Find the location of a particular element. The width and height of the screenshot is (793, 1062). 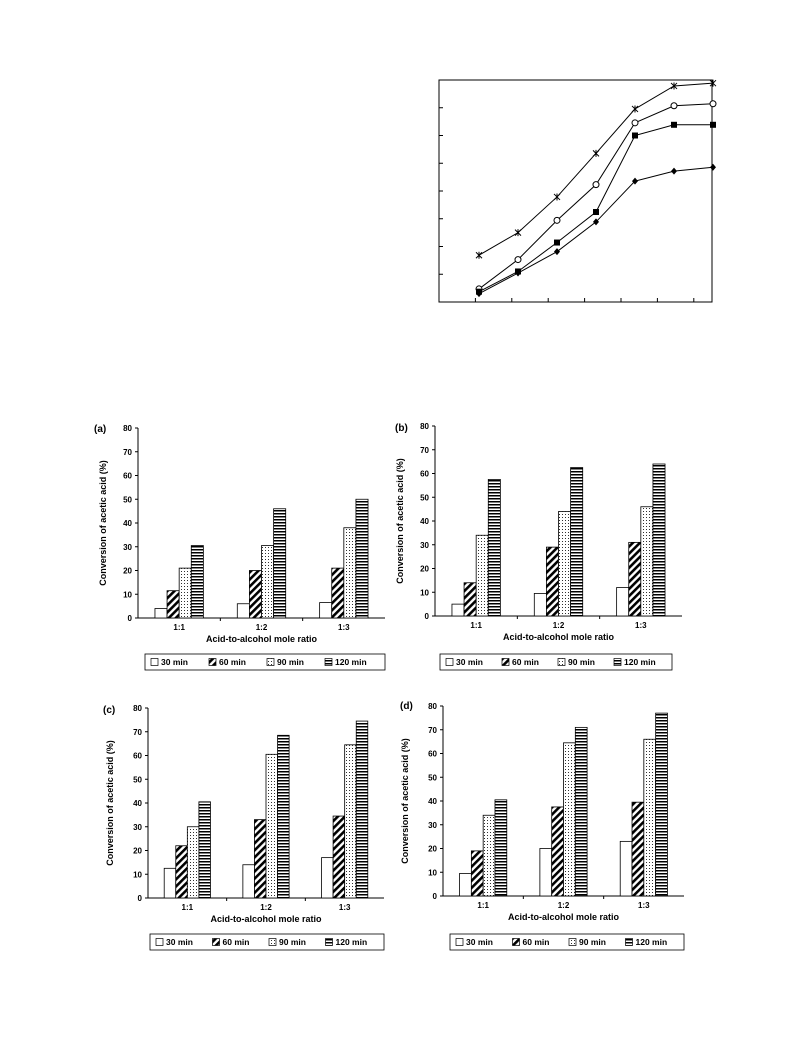

legend-entry: 60 min is located at coordinates (525, 662).